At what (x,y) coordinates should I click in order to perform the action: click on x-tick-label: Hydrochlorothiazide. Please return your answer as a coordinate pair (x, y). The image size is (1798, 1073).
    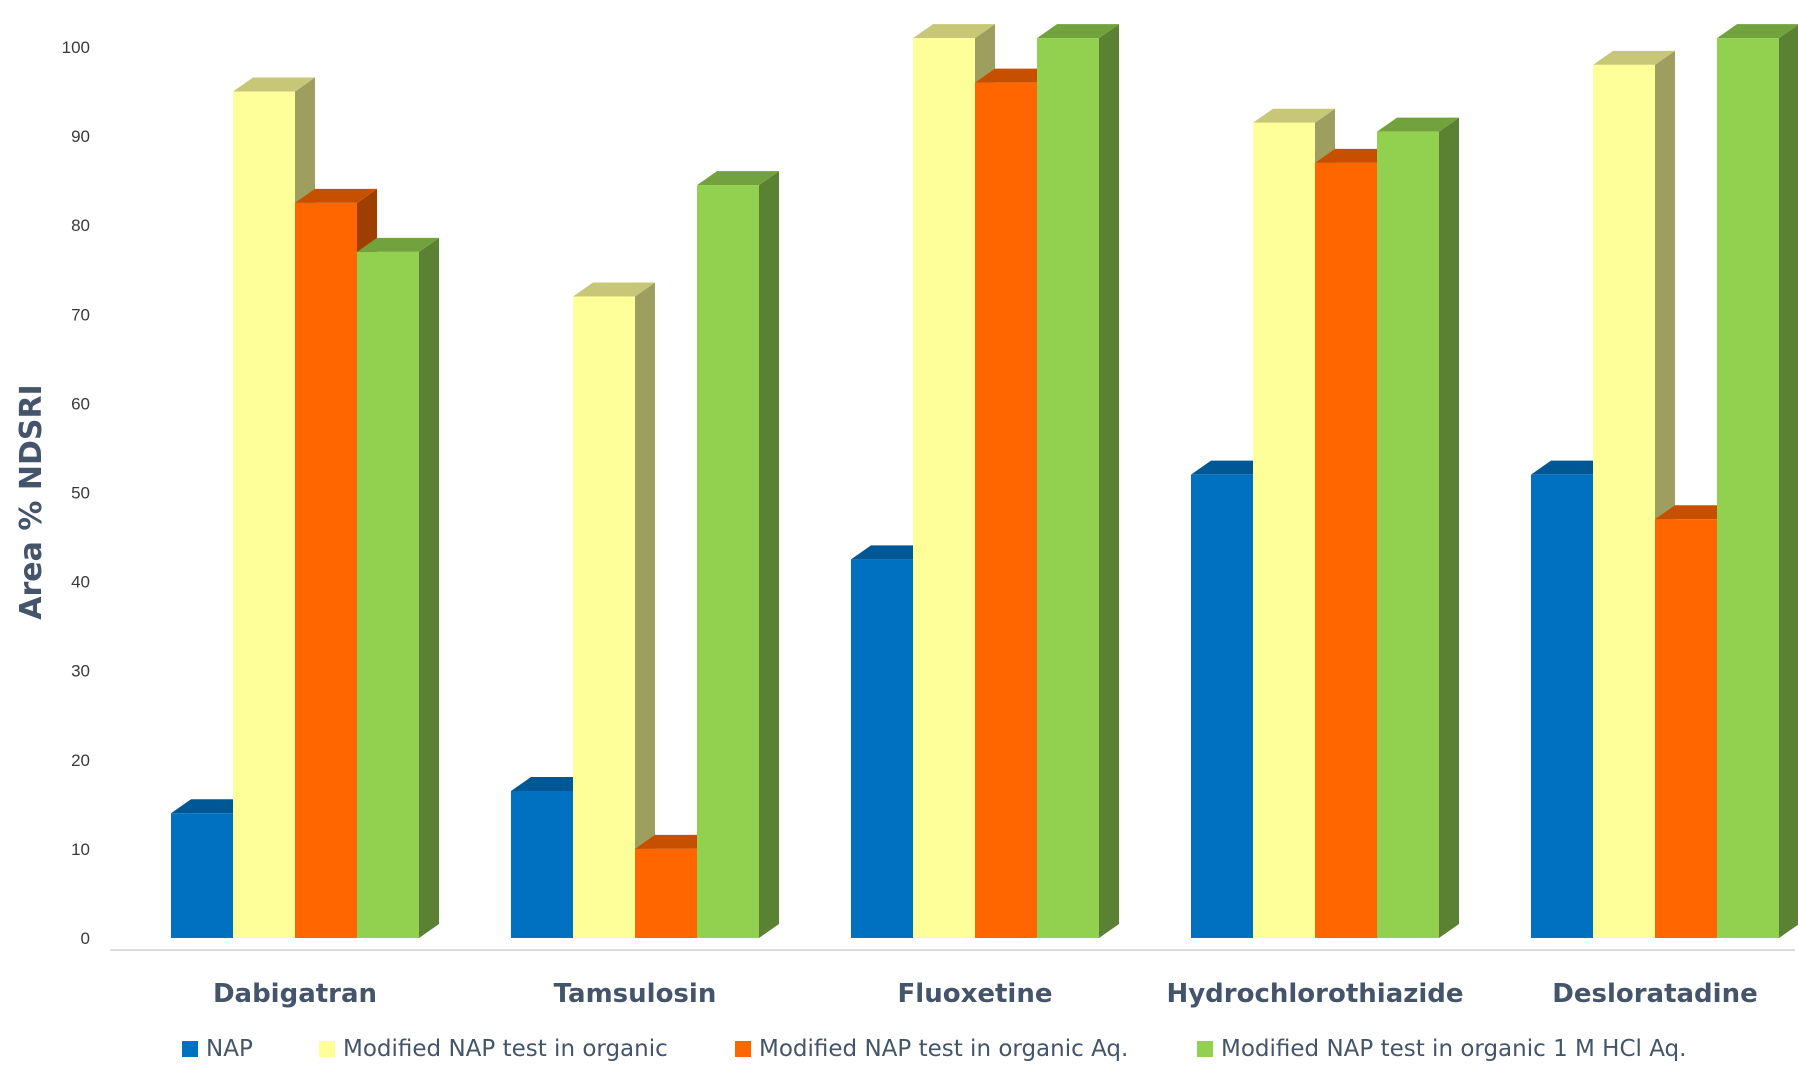
    Looking at the image, I should click on (1314, 994).